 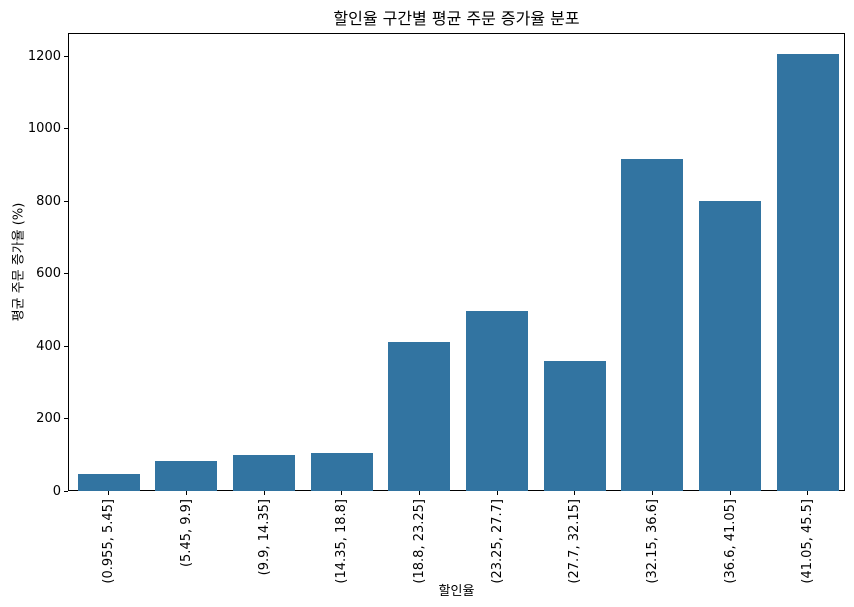 I want to click on y-tick-label: 0, so click(x=56, y=491).